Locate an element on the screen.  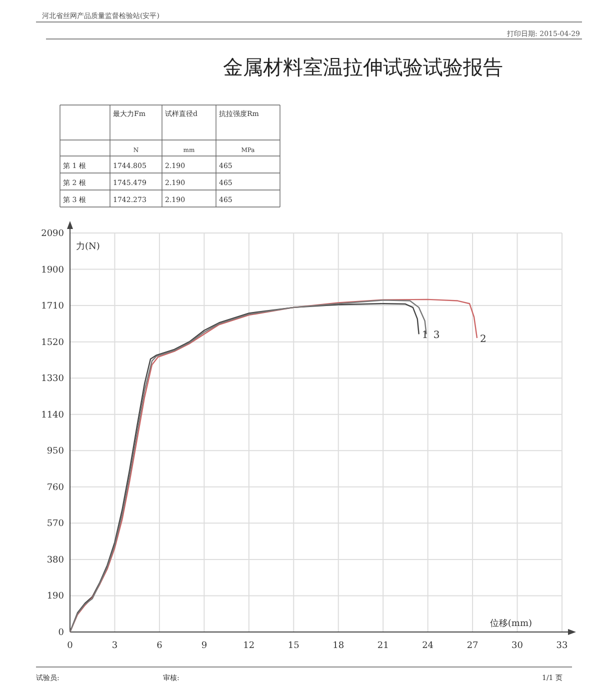
y-tick-label: 0 is located at coordinates (61, 633).